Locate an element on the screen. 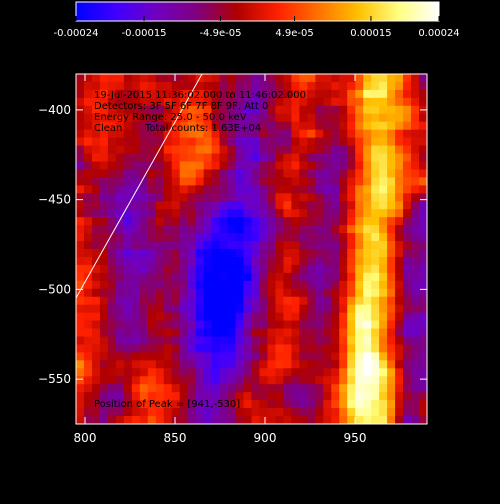  x-tick-label: 850 is located at coordinates (175, 438).